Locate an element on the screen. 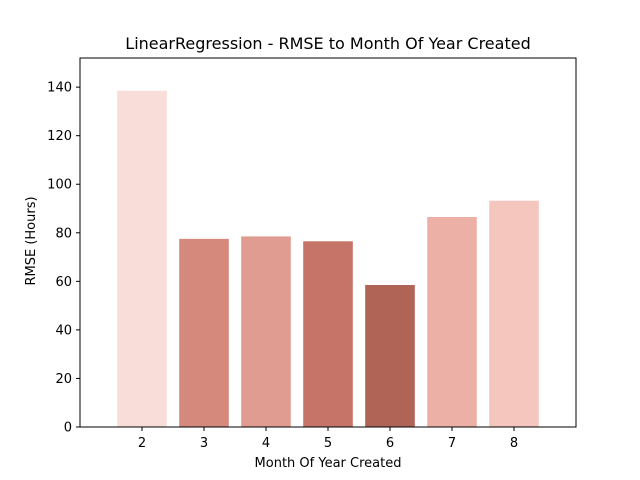 The width and height of the screenshot is (640, 480). y-axis-label: RMSE (Hours) is located at coordinates (31, 240).